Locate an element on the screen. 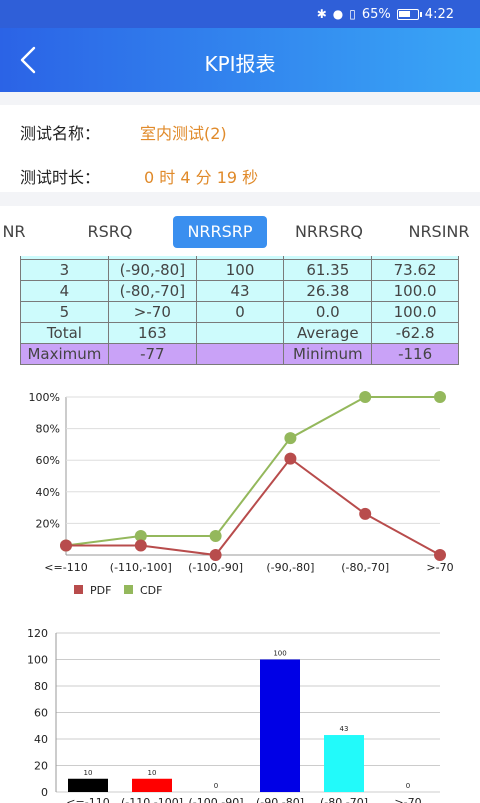 The image size is (480, 803). battery-icon is located at coordinates (409, 14).